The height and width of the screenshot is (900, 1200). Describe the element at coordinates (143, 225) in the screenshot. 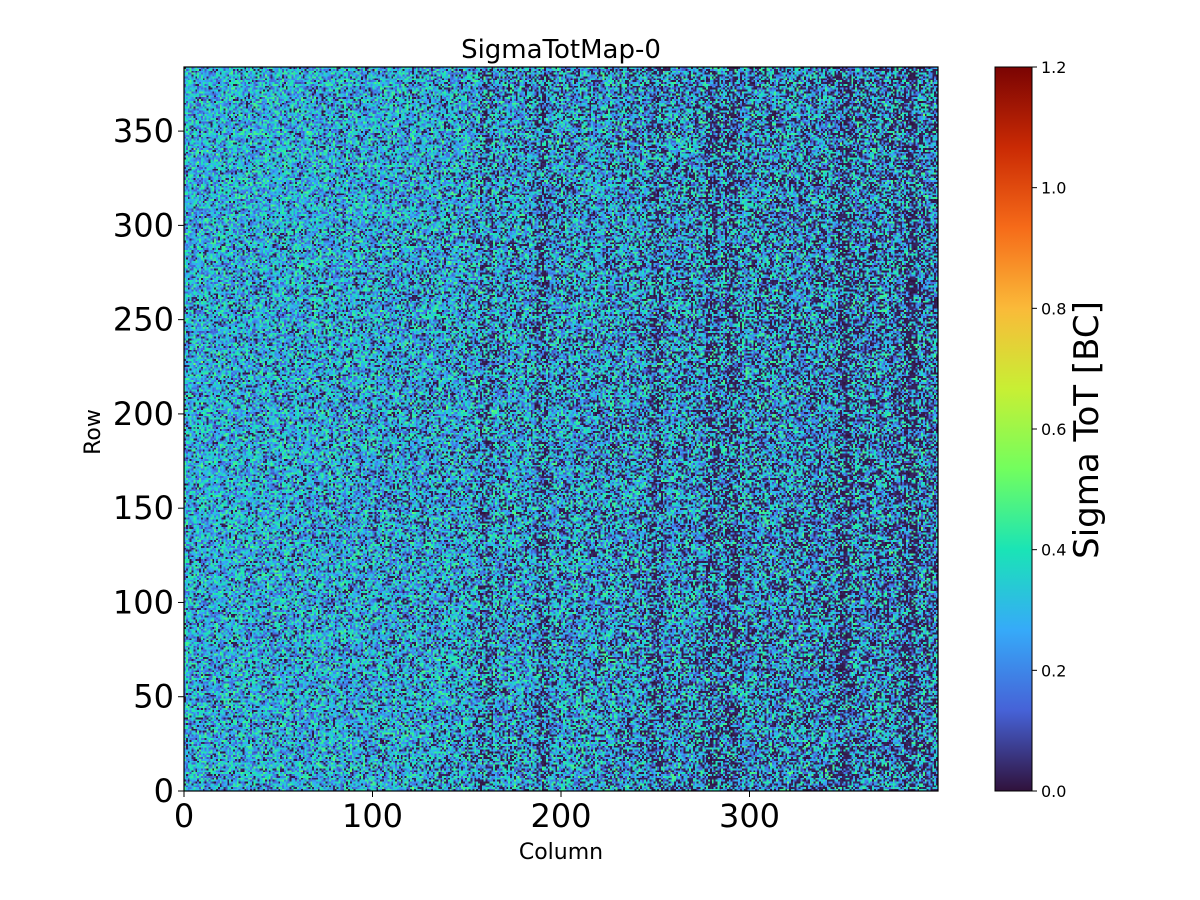

I see `y-tick-label: 300` at that location.